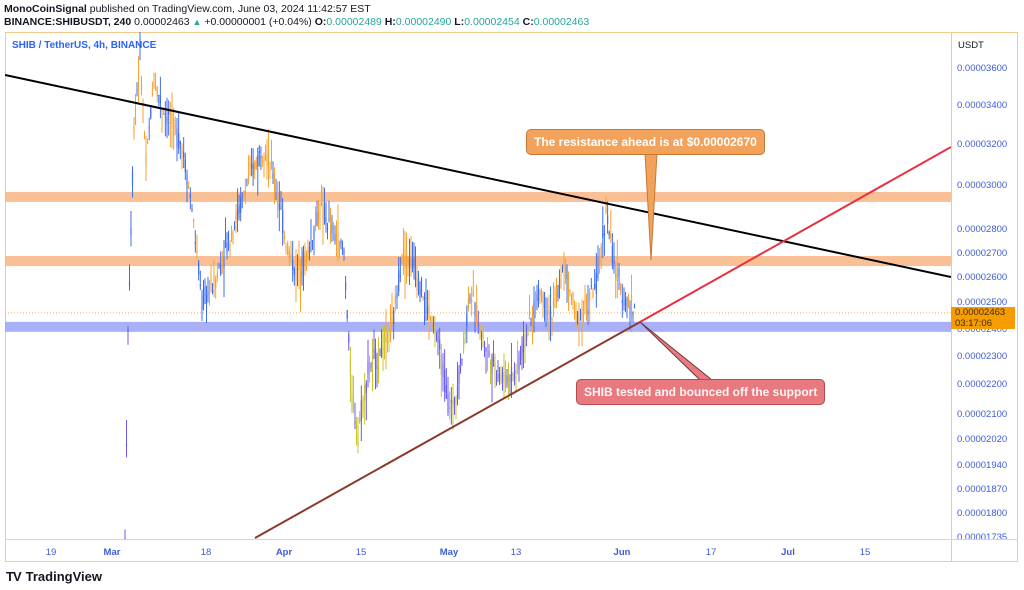 The height and width of the screenshot is (590, 1024). What do you see at coordinates (971, 45) in the screenshot?
I see `currency-label: USDT` at bounding box center [971, 45].